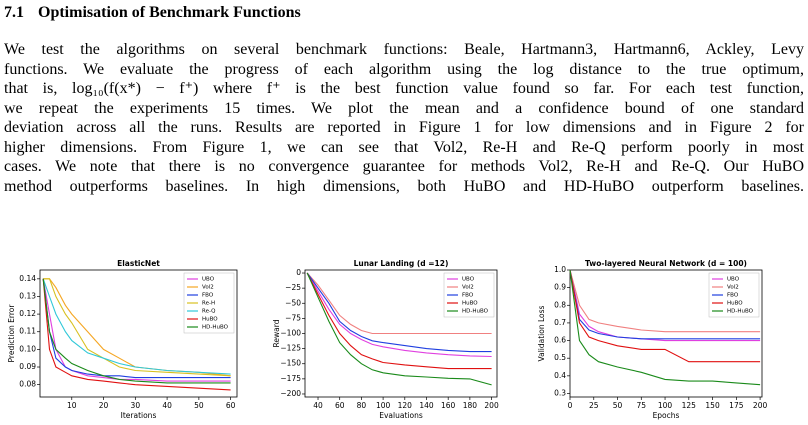  I want to click on y-tick-label: 0.4, so click(560, 375).